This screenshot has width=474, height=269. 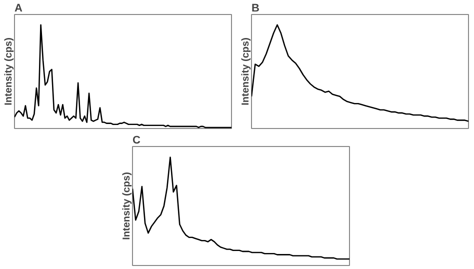 What do you see at coordinates (136, 140) in the screenshot?
I see `chart-title: C` at bounding box center [136, 140].